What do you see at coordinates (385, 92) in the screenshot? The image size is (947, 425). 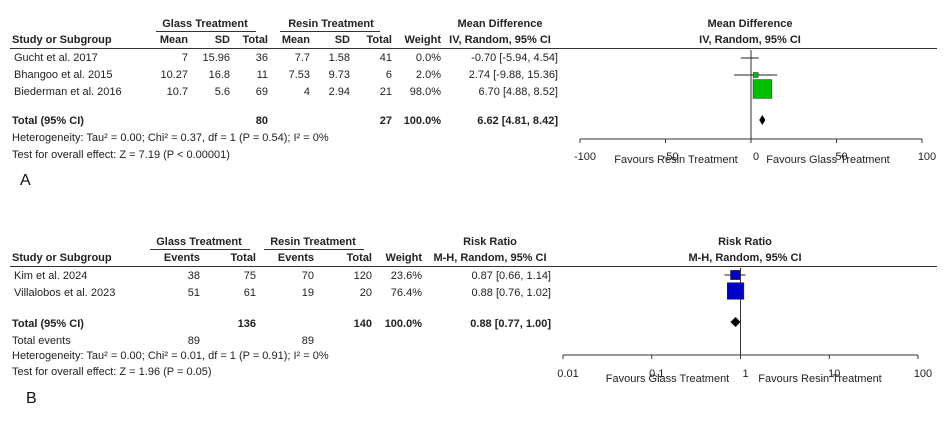 I see `table-cell: 21` at bounding box center [385, 92].